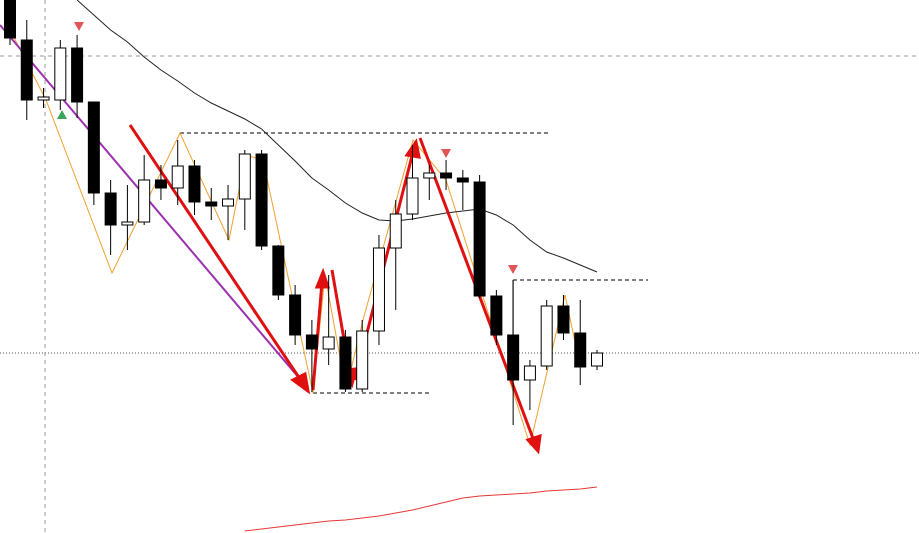 The image size is (919, 533). Describe the element at coordinates (216, 253) in the screenshot. I see `arrow` at that location.